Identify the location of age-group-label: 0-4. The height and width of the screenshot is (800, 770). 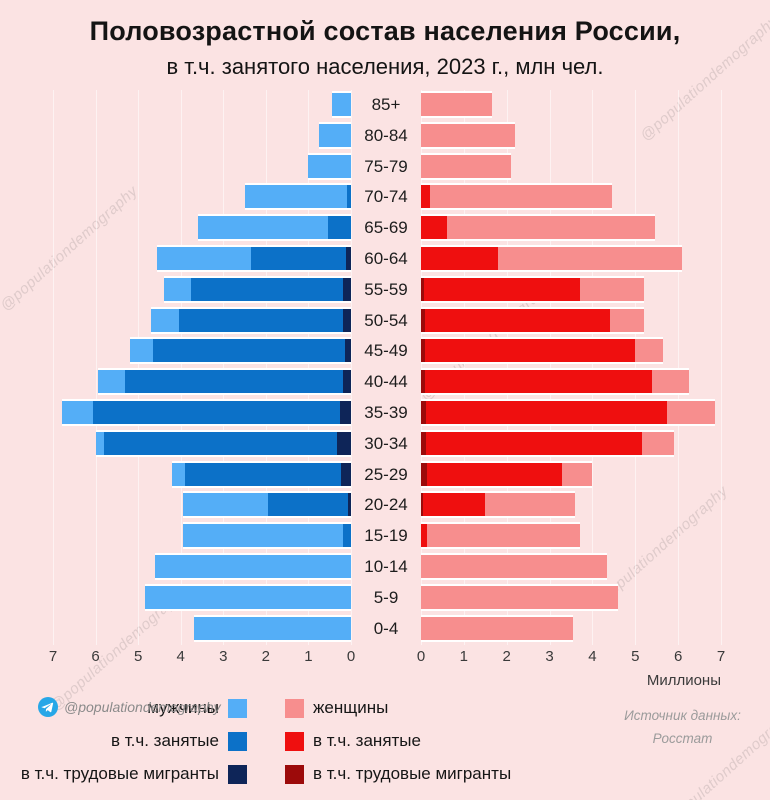
(386, 628).